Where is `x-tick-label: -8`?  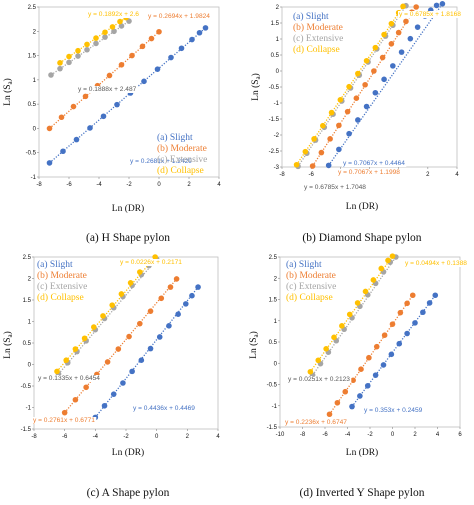
x-tick-label: -8 is located at coordinates (282, 175).